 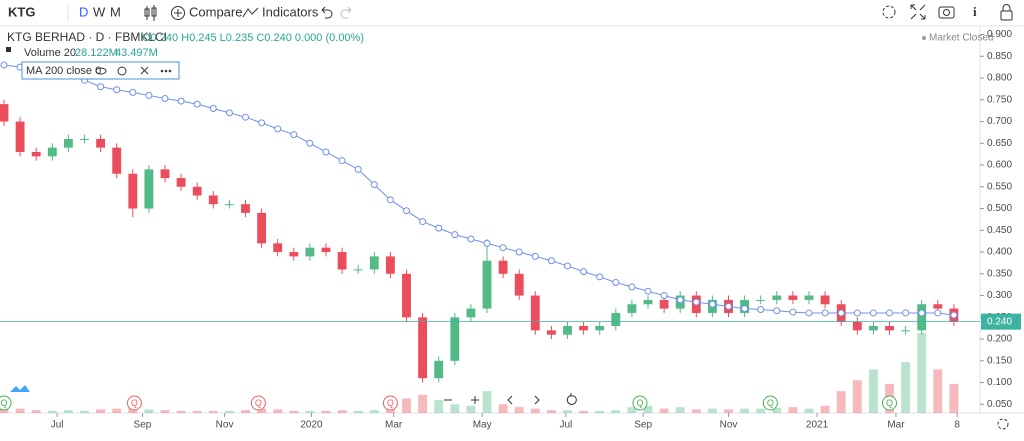 What do you see at coordinates (999, 252) in the screenshot?
I see `y-tick-label: 0.400` at bounding box center [999, 252].